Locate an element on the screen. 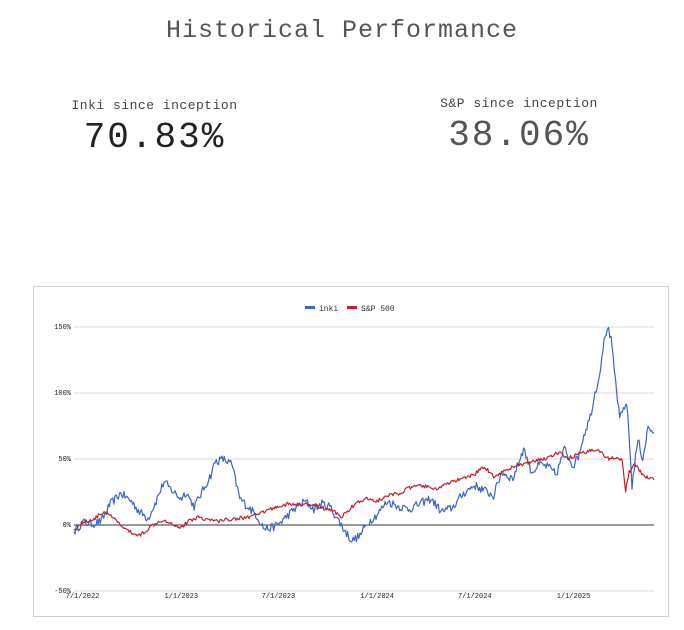 The width and height of the screenshot is (684, 630). legend-swatch-inki is located at coordinates (310, 307).